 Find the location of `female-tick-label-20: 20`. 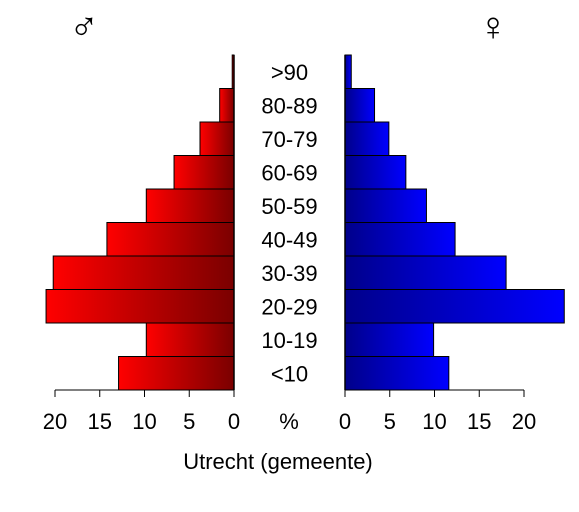

female-tick-label-20: 20 is located at coordinates (524, 421).